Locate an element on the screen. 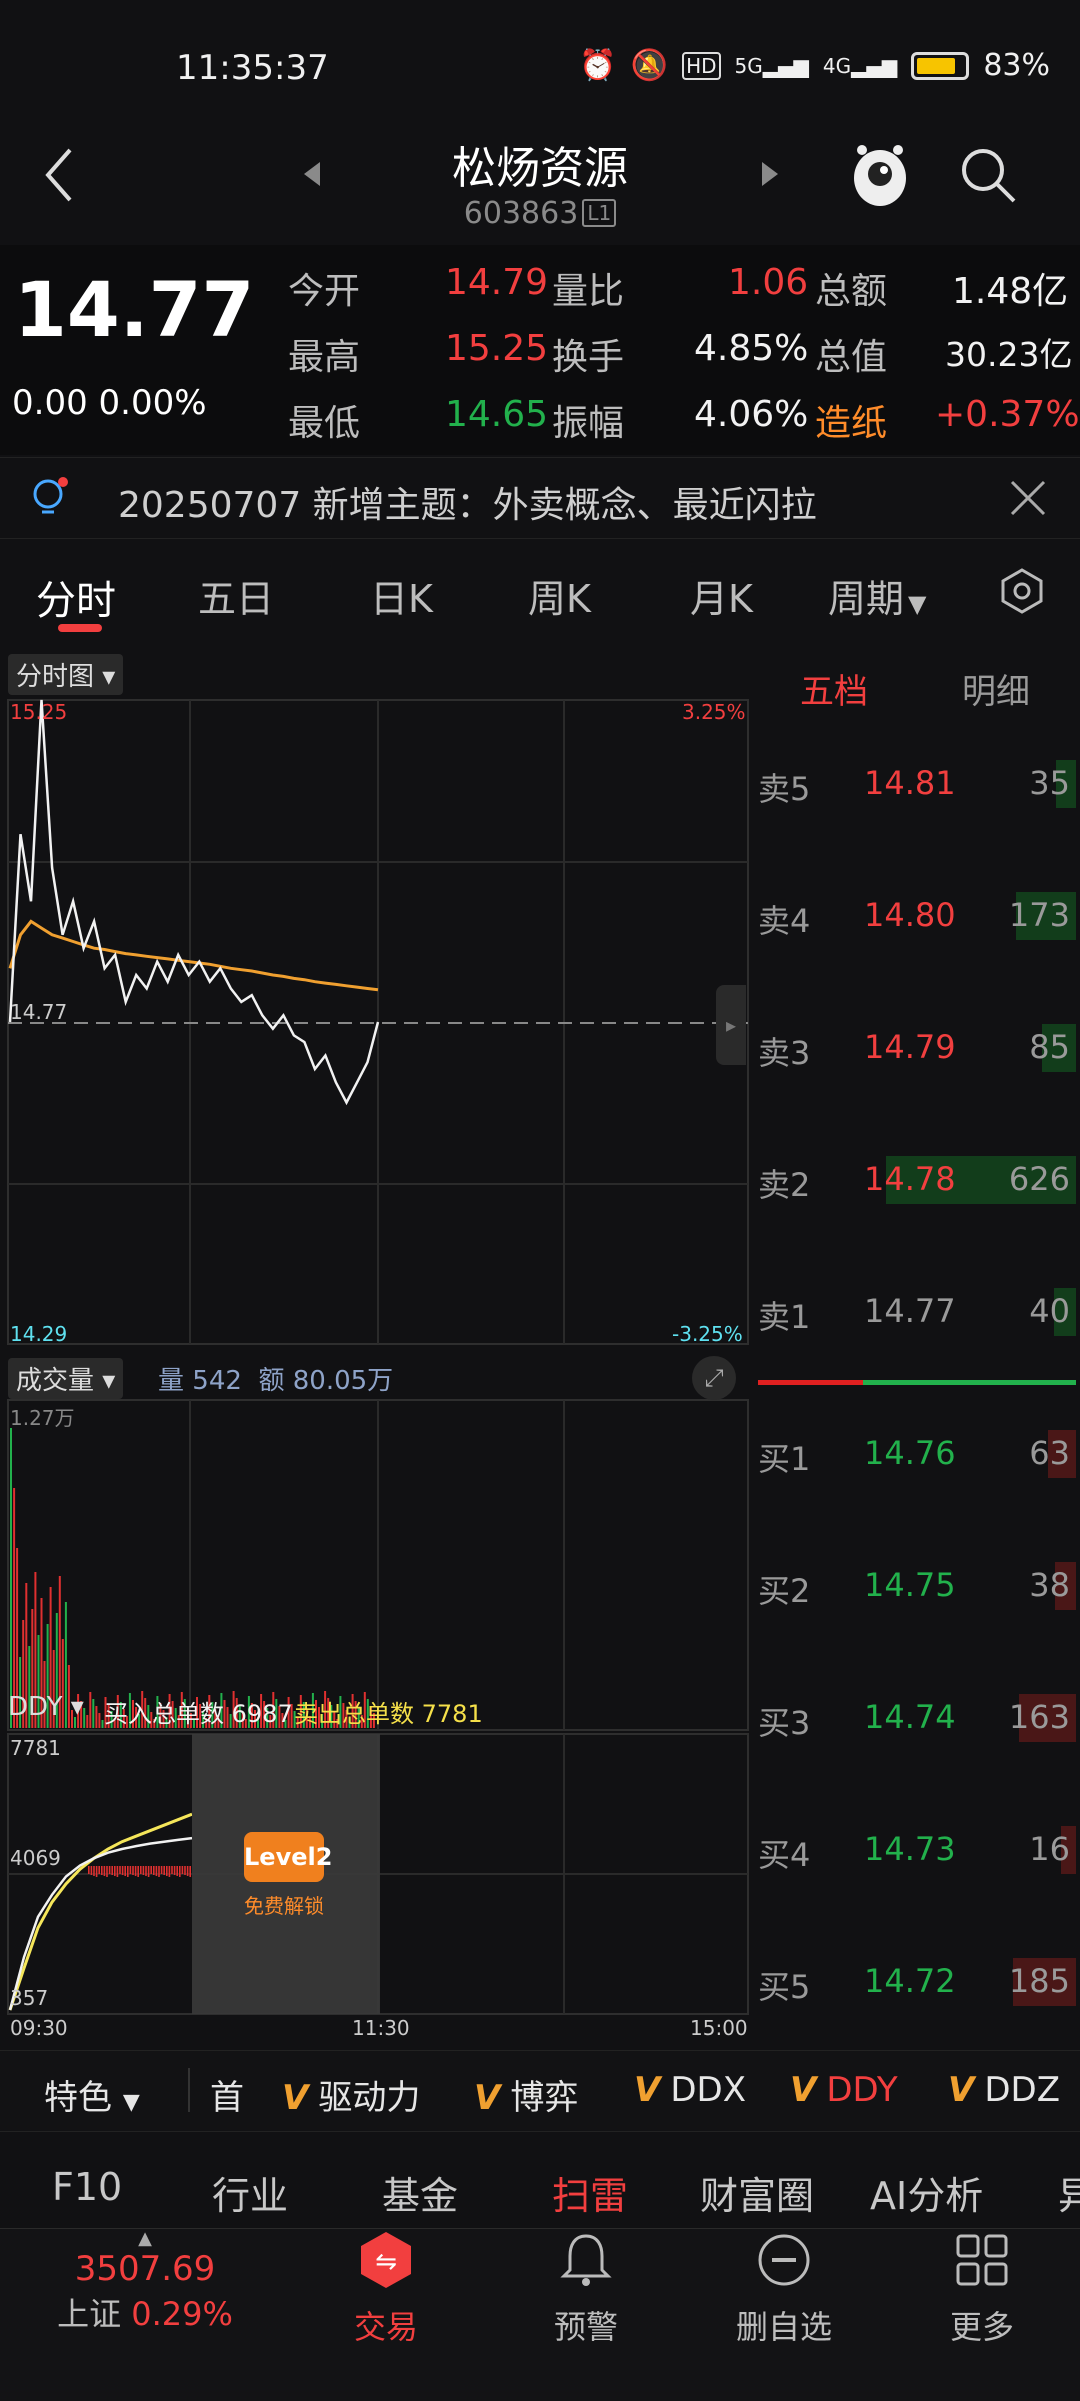 The image size is (1080, 2401). price-line is located at coordinates (194, 902).